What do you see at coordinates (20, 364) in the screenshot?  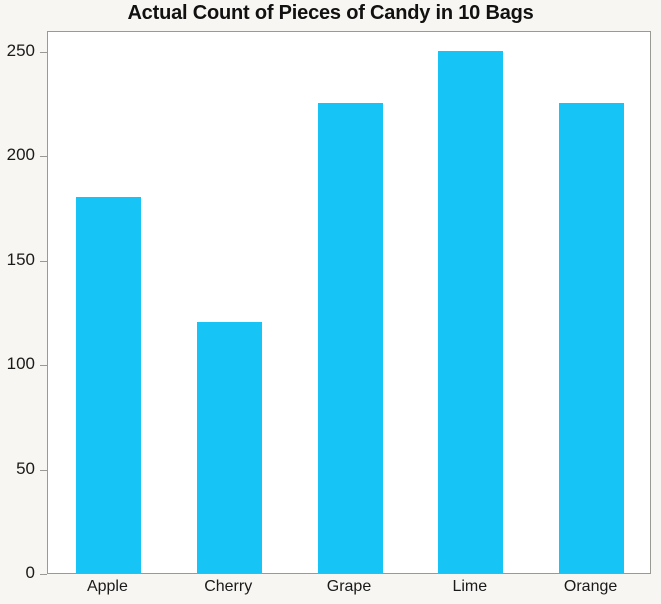 I see `y-axis-tick-label: 100` at bounding box center [20, 364].